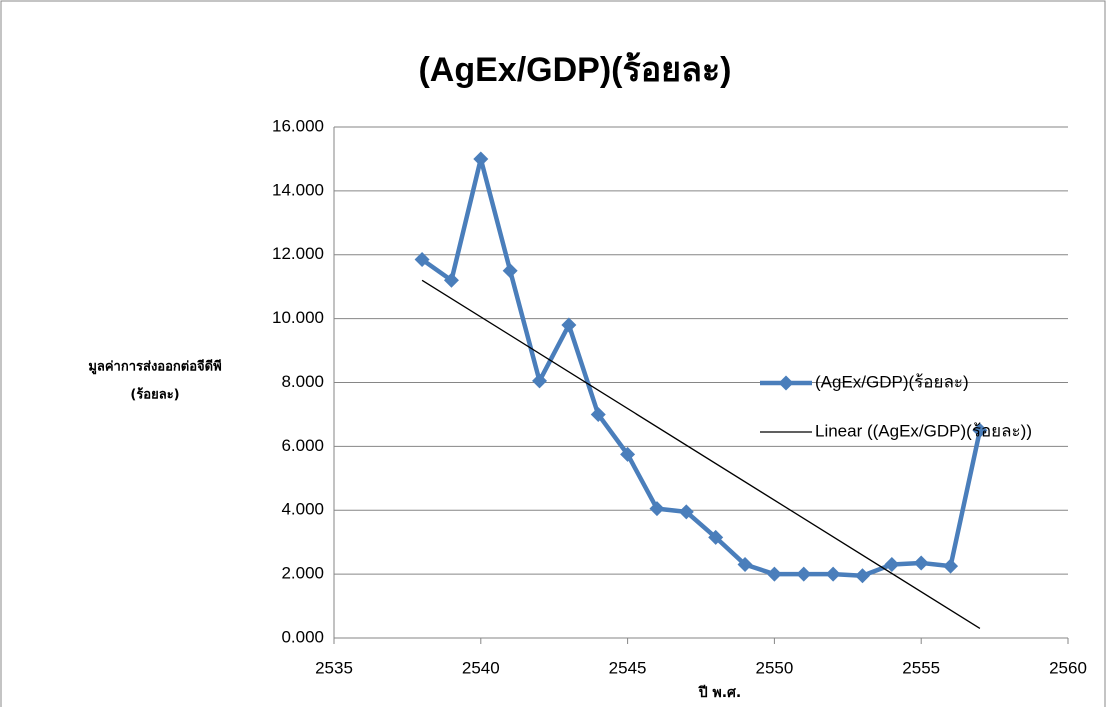  Describe the element at coordinates (302, 381) in the screenshot. I see `y-tick-label: 8.000` at that location.